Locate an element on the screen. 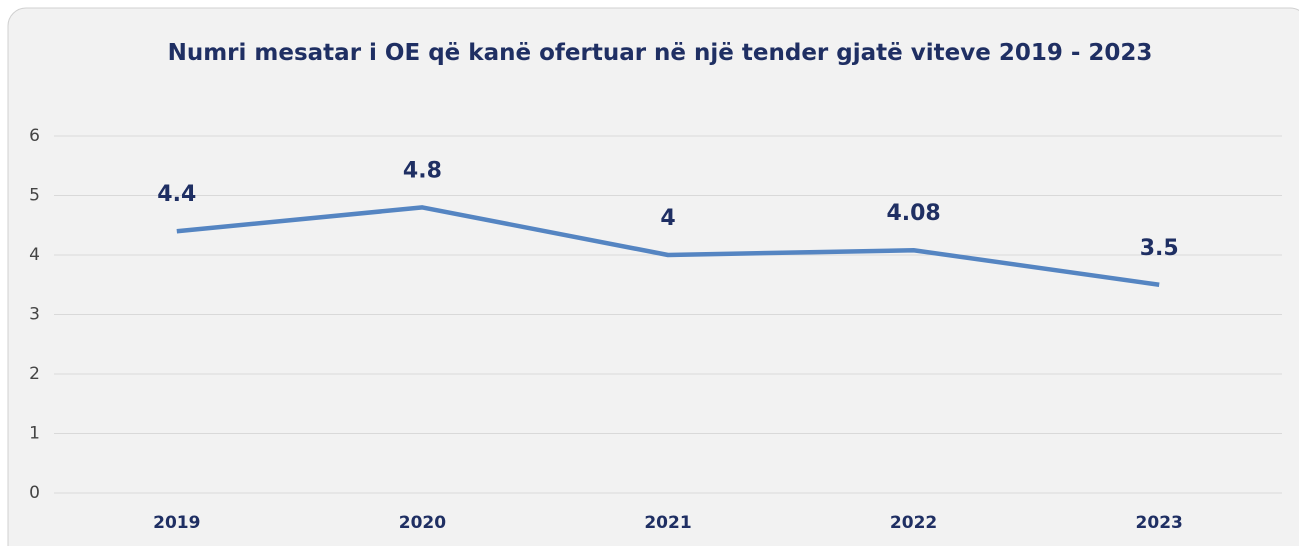 This screenshot has width=1299, height=546. line is located at coordinates (668, 246).